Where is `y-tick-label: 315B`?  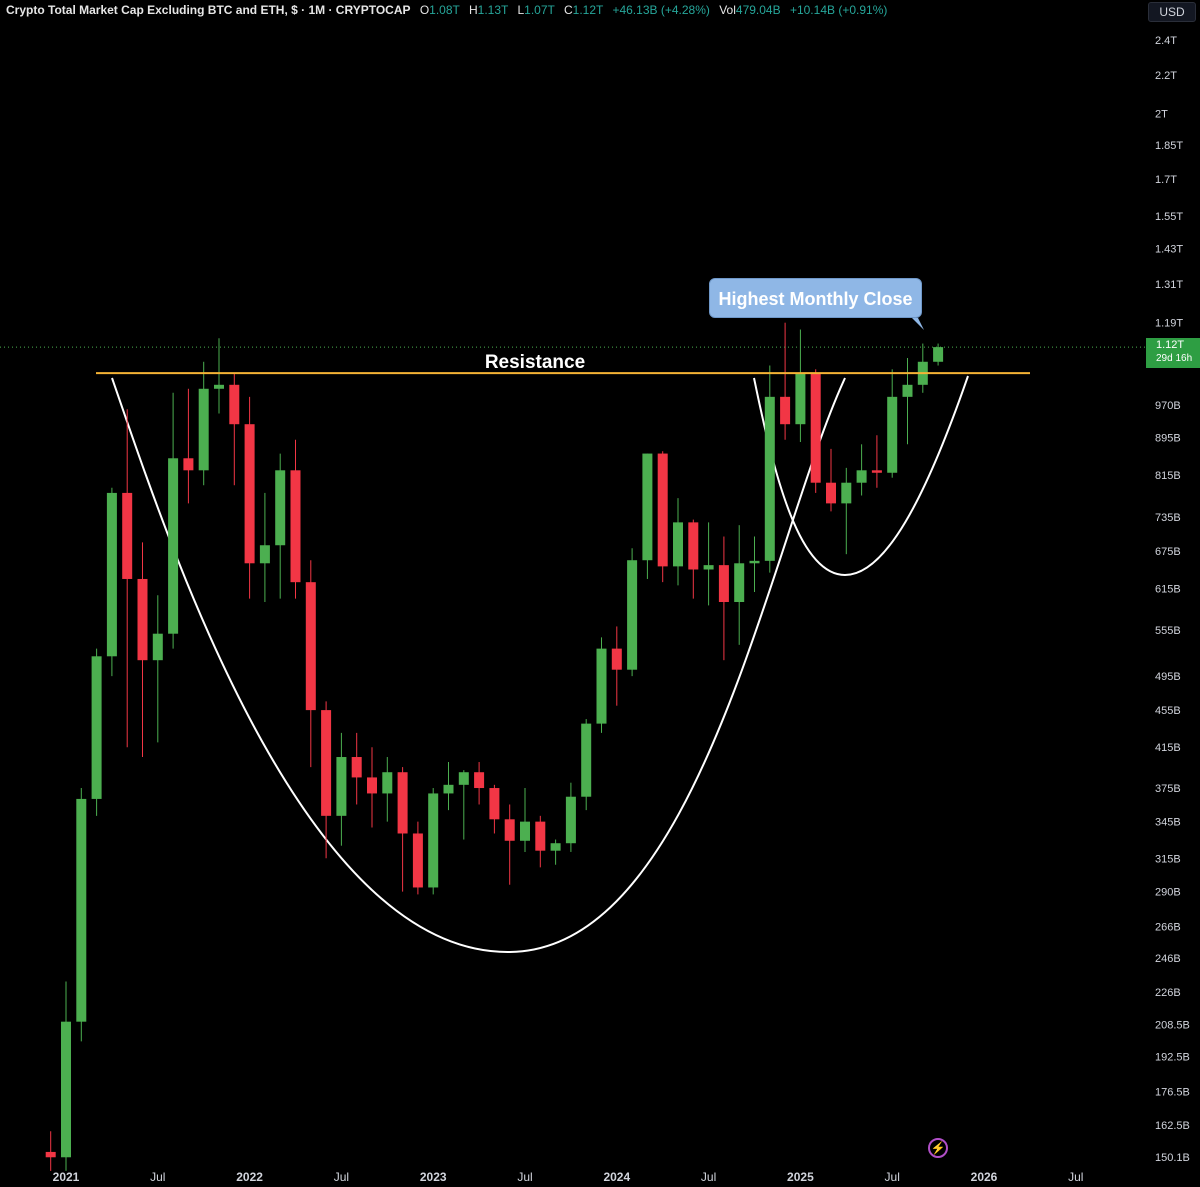
y-tick-label: 315B is located at coordinates (1168, 859).